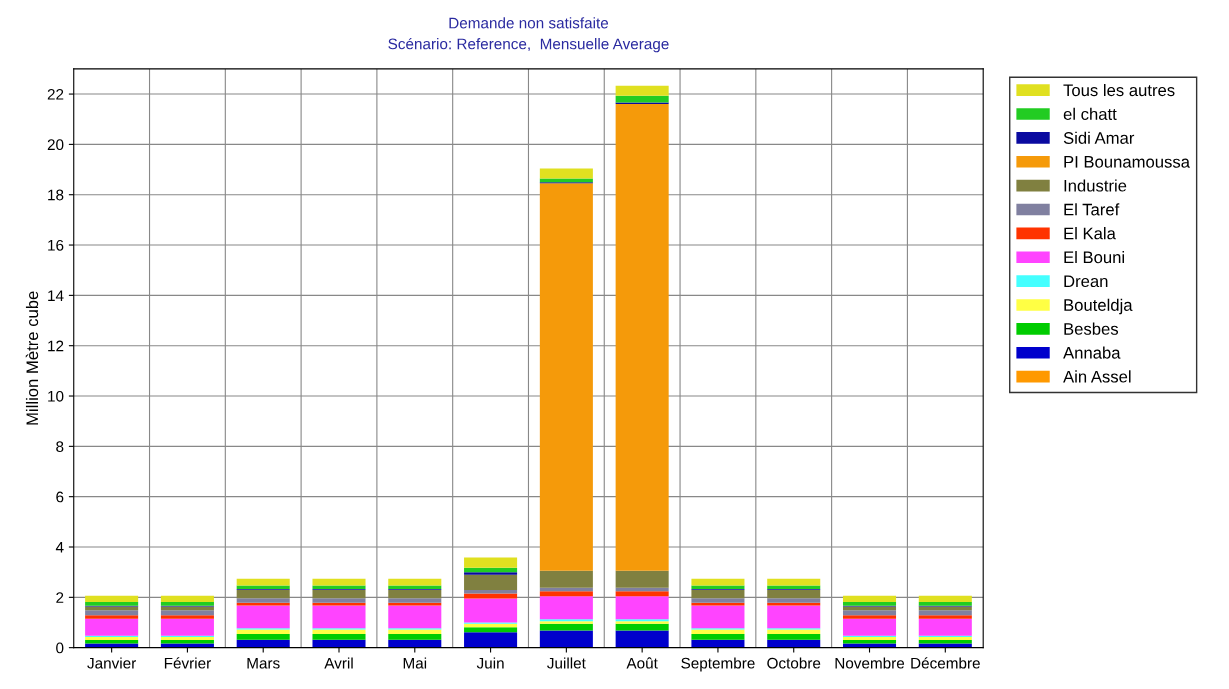 This screenshot has width=1229, height=689. What do you see at coordinates (112, 663) in the screenshot?
I see `x-tick-label: Janvier` at bounding box center [112, 663].